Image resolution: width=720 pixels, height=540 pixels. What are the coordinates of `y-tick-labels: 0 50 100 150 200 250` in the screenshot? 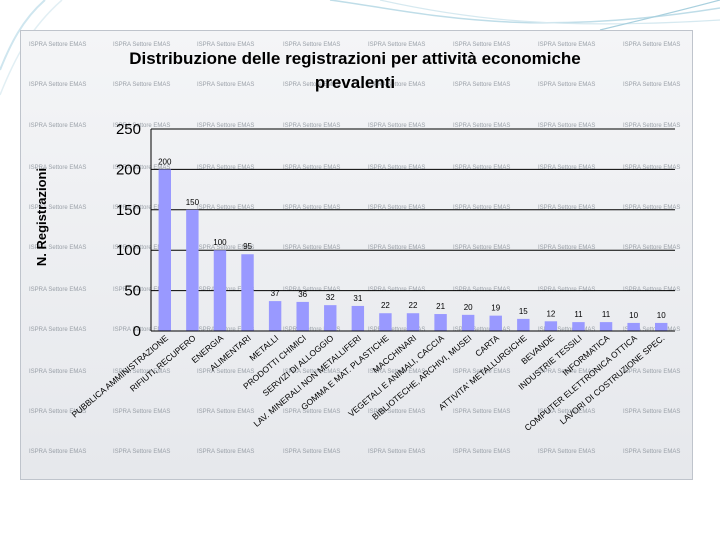 It's located at (128, 230).